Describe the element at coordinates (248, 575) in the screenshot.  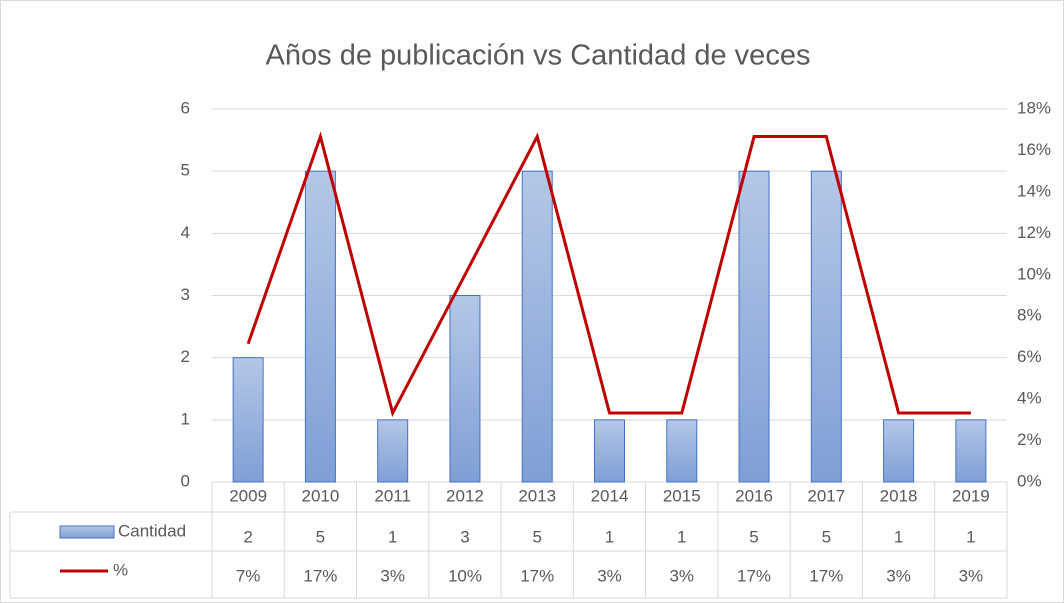
I see `table-value: 7%` at that location.